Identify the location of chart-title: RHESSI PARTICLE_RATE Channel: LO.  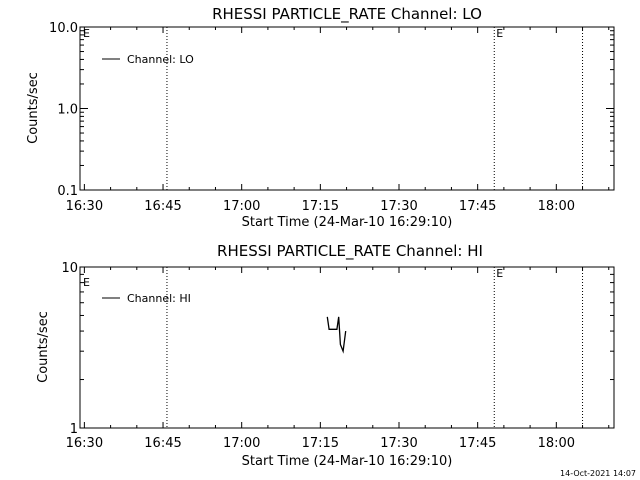
(347, 14).